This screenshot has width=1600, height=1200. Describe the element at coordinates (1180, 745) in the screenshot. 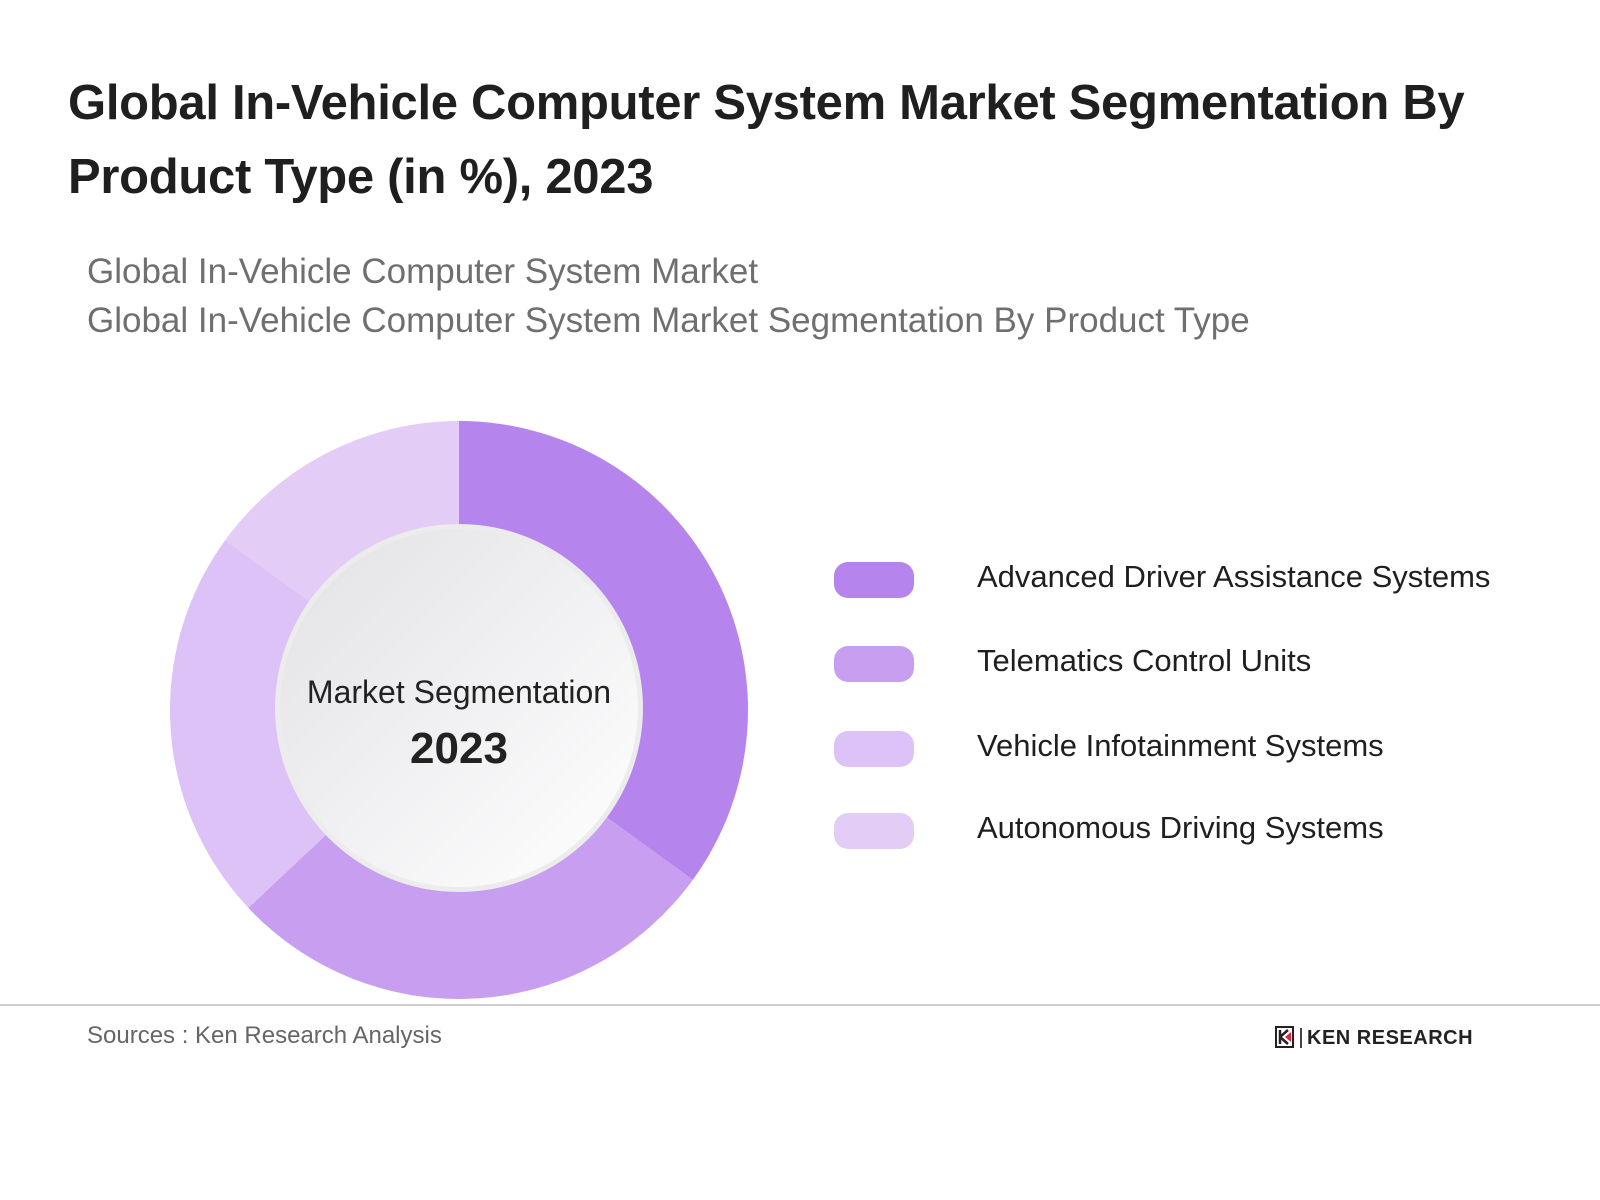

I see `legend-label: Vehicle Infotainment Systems` at that location.